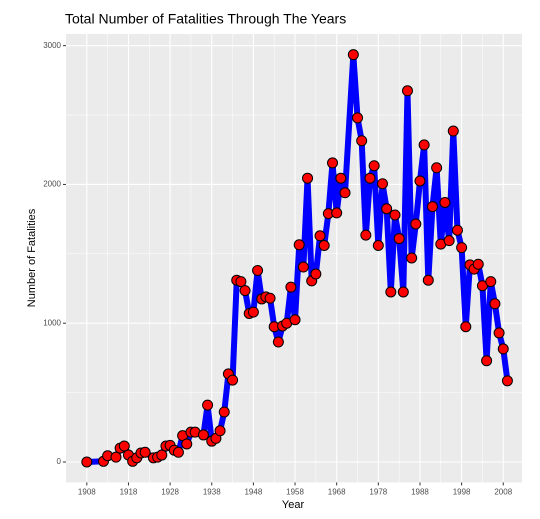  What do you see at coordinates (32, 257) in the screenshot?
I see `y-axis-label: Number of Fatalities` at bounding box center [32, 257].